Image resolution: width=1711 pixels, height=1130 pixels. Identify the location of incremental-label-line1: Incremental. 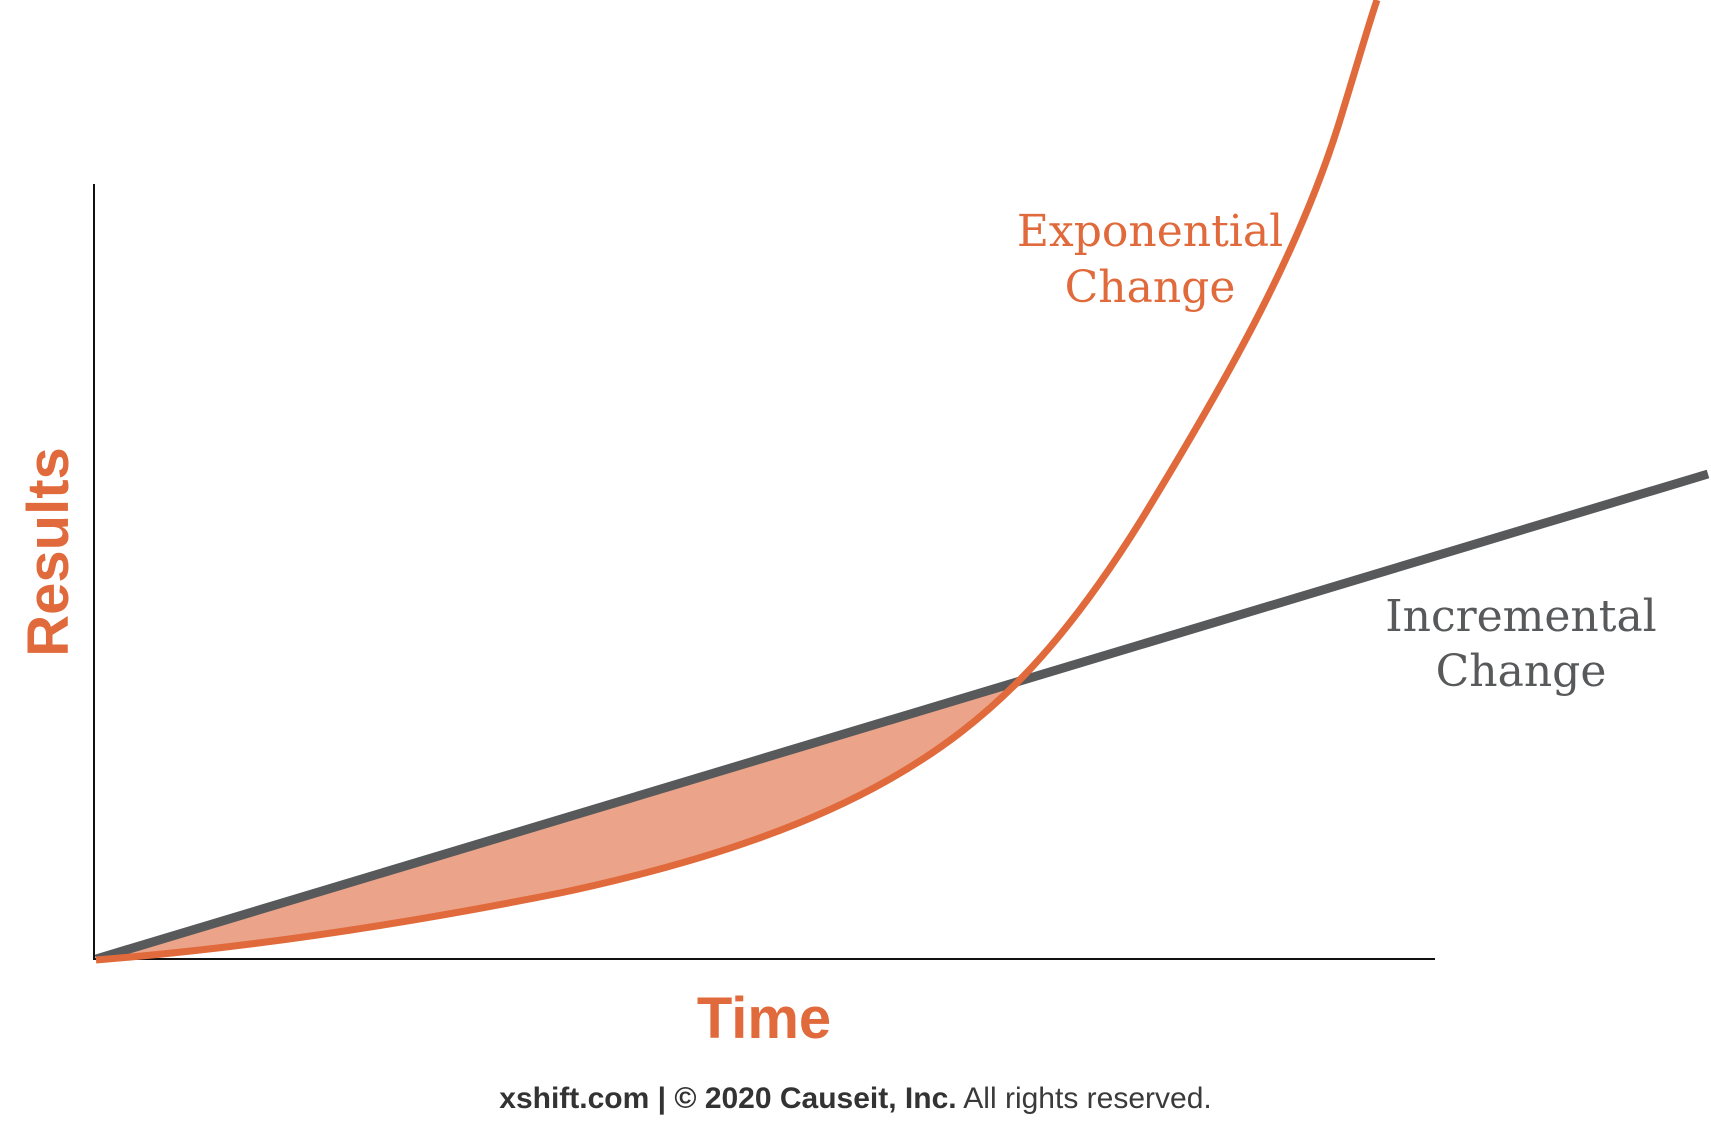
(1521, 616).